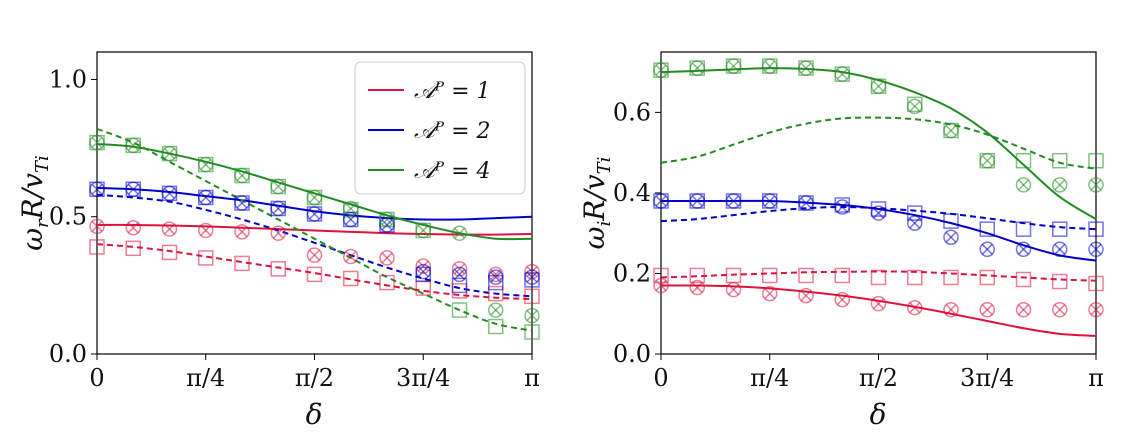 Image resolution: width=1136 pixels, height=437 pixels. What do you see at coordinates (878, 378) in the screenshot?
I see `right-x-tick-label: π/2` at bounding box center [878, 378].